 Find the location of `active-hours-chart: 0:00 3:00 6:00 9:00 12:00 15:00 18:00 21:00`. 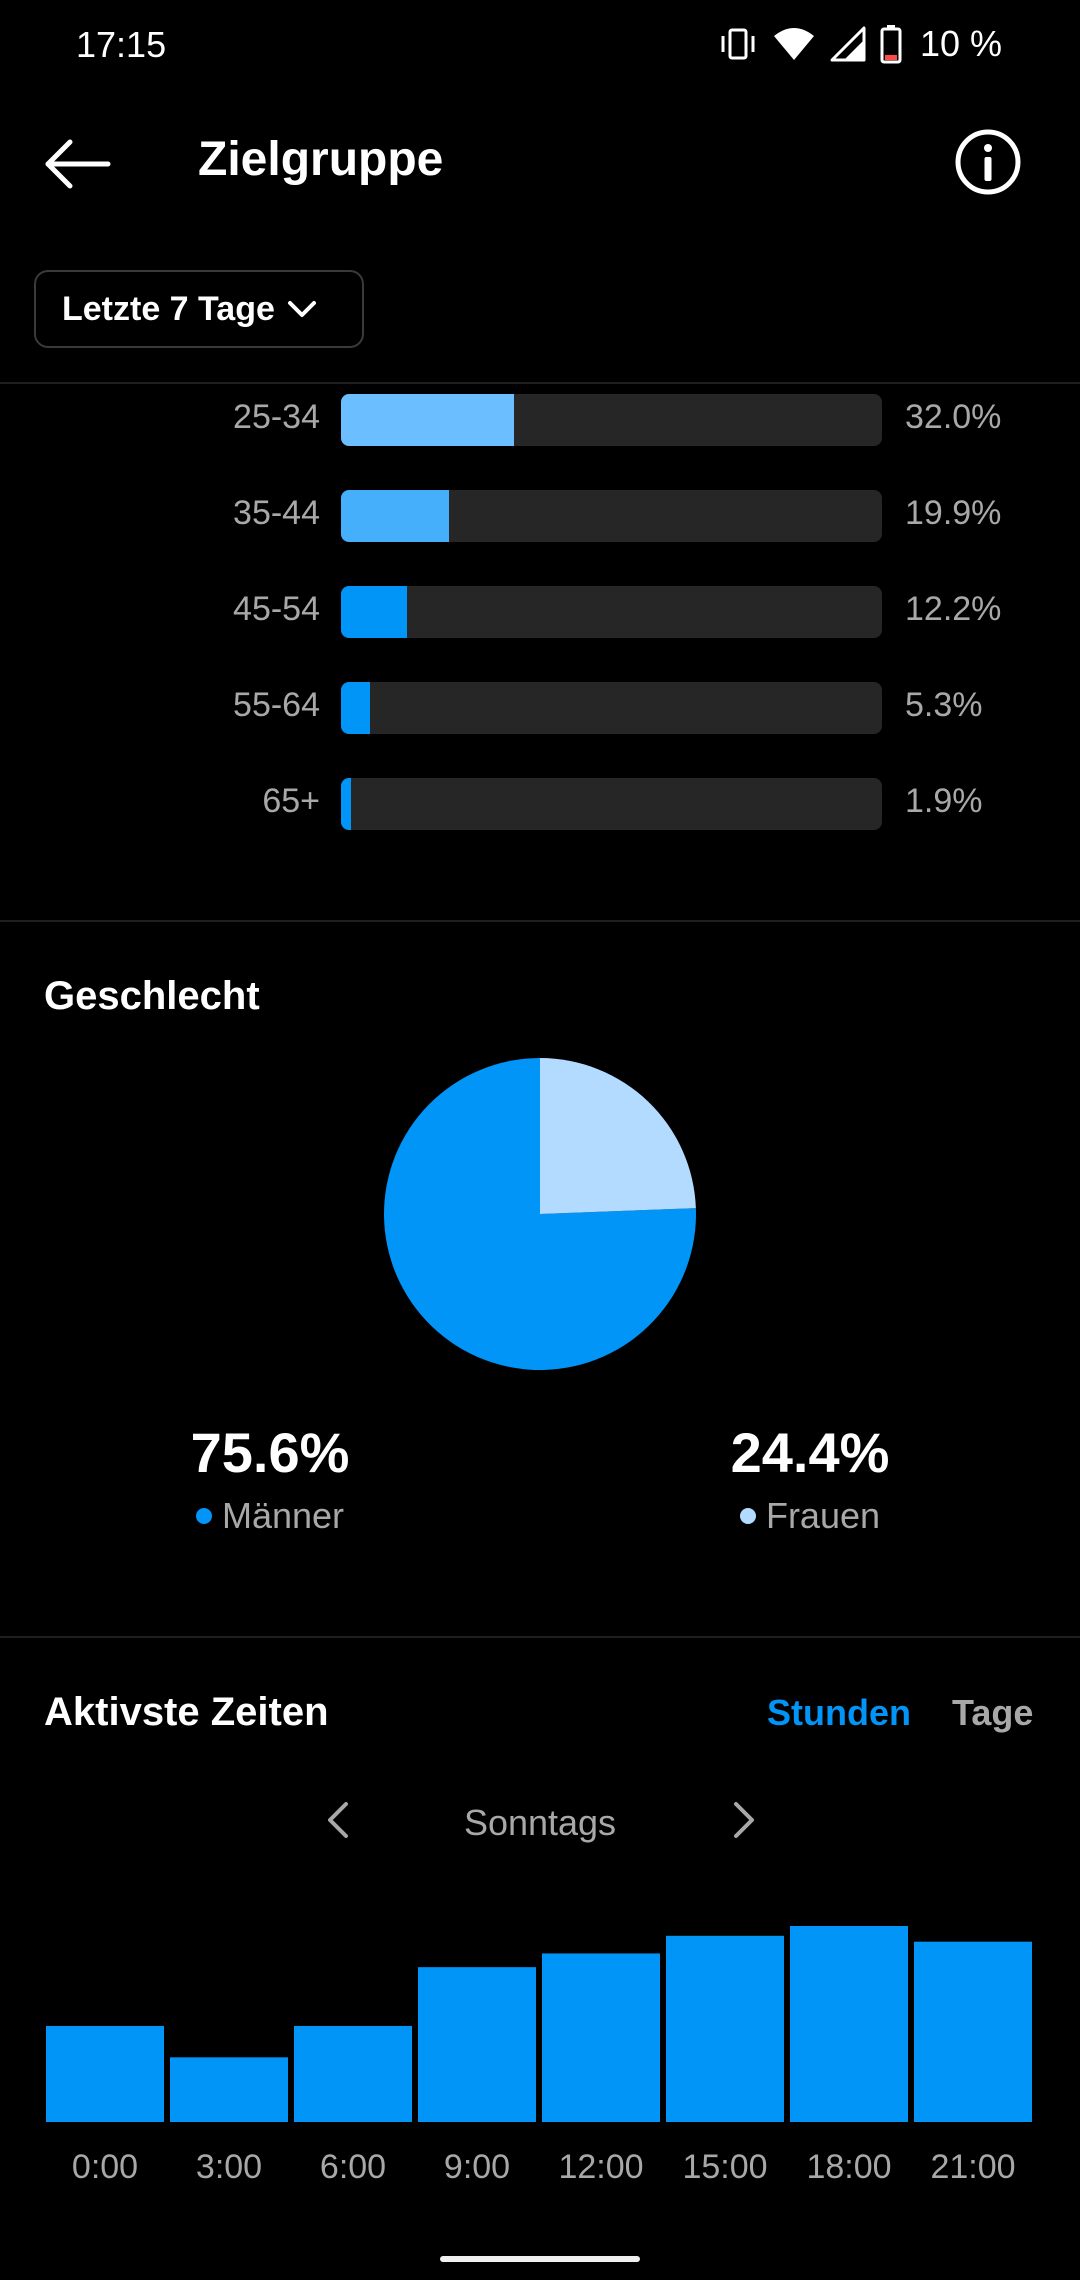

active-hours-chart: 0:00 3:00 6:00 9:00 12:00 15:00 18:00 21:00 is located at coordinates (540, 2050).